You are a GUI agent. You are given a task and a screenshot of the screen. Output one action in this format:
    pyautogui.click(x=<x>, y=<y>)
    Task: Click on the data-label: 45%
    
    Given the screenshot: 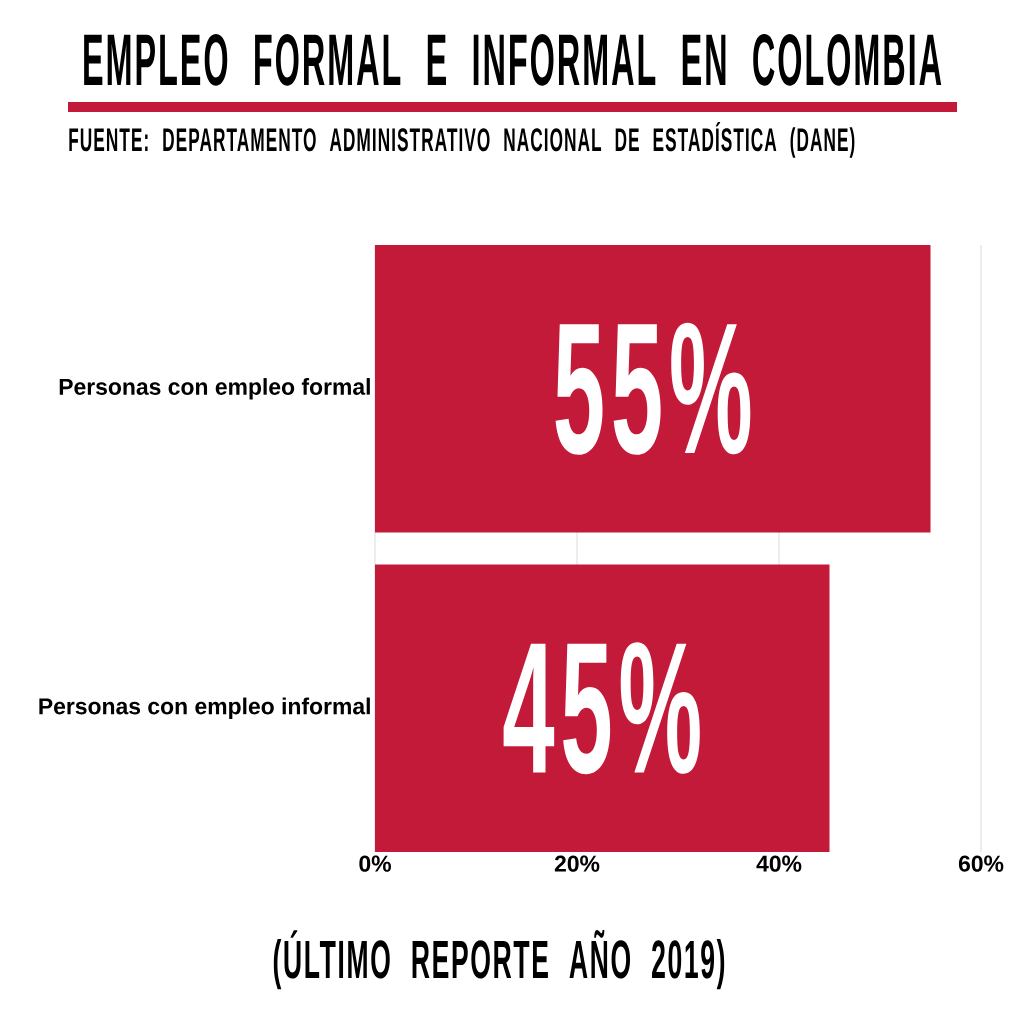 What is the action you would take?
    pyautogui.click(x=601, y=708)
    